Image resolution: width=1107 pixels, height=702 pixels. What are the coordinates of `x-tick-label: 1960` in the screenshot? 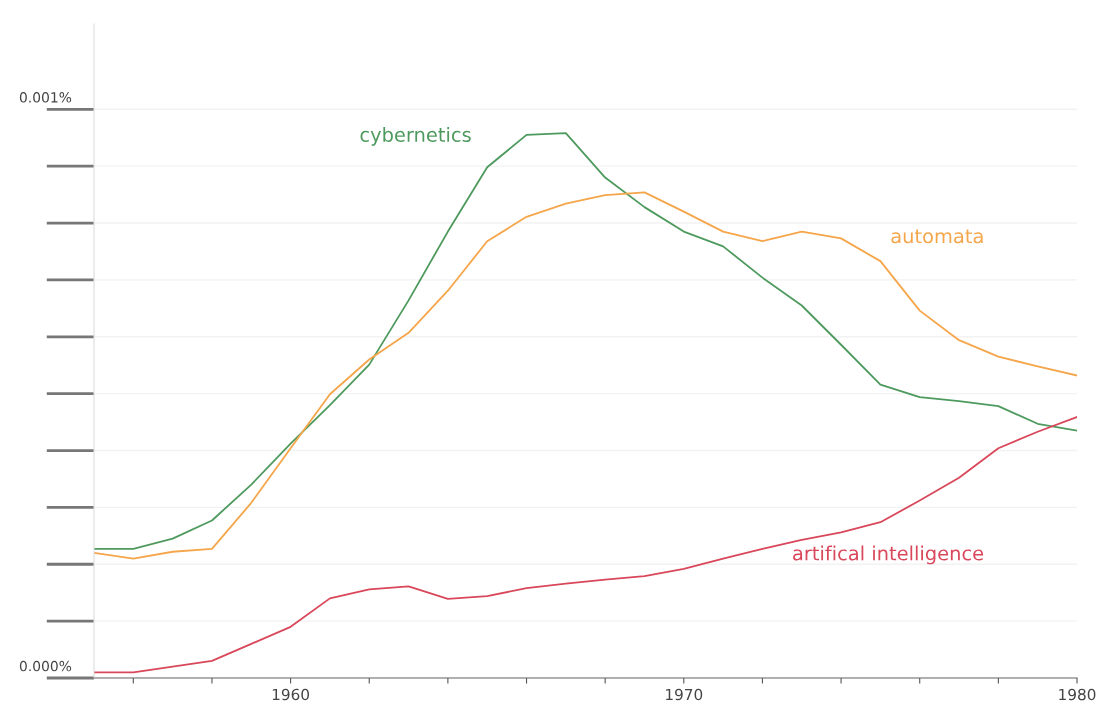 It's located at (291, 694).